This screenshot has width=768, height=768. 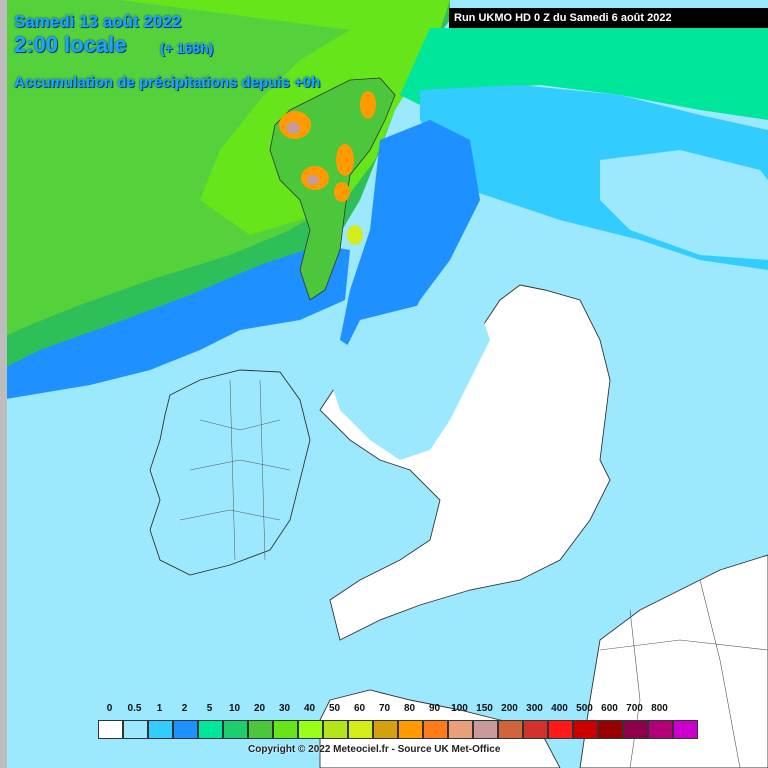 I want to click on very-heavy-rain-skye, so click(x=293, y=128).